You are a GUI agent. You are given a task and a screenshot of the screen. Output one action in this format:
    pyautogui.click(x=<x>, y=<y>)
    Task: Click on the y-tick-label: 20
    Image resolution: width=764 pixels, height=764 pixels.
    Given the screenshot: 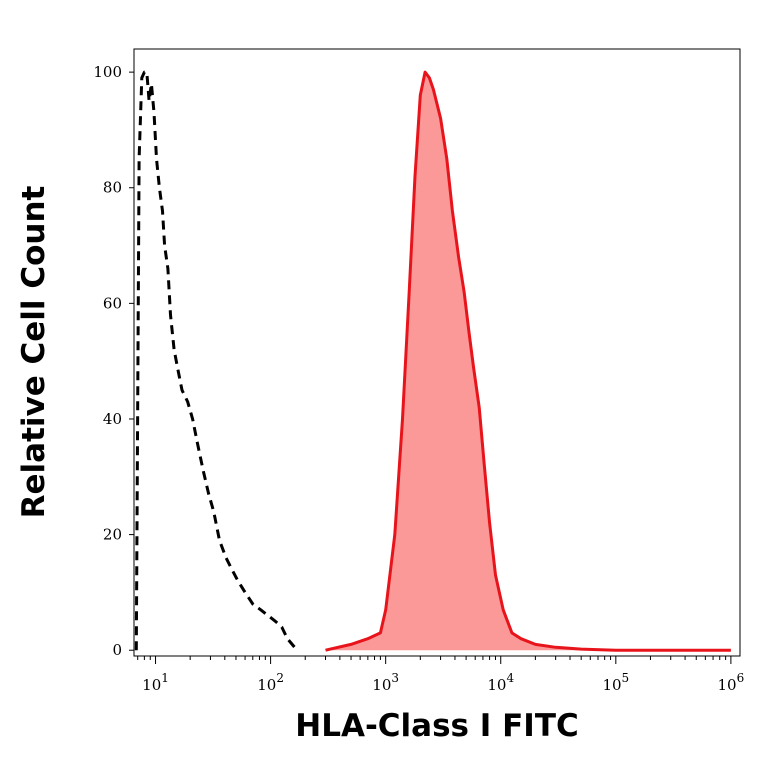 What is the action you would take?
    pyautogui.click(x=112, y=535)
    